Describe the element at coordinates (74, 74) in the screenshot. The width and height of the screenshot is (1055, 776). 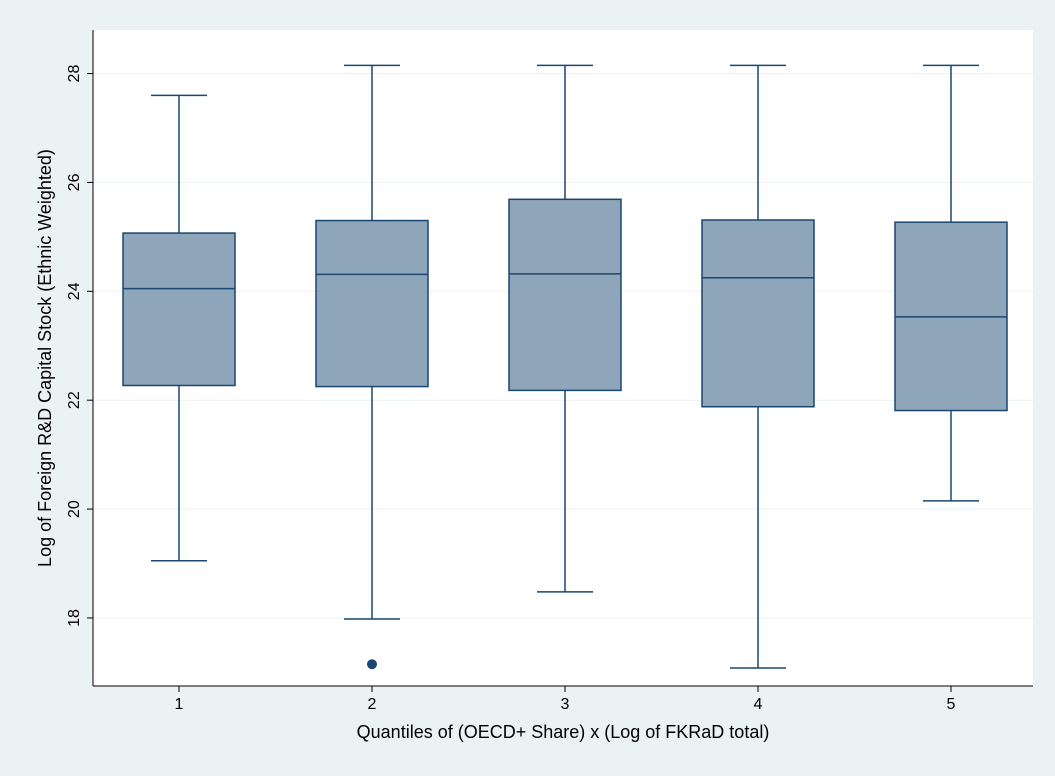
I see `y-tick-label: 28` at that location.